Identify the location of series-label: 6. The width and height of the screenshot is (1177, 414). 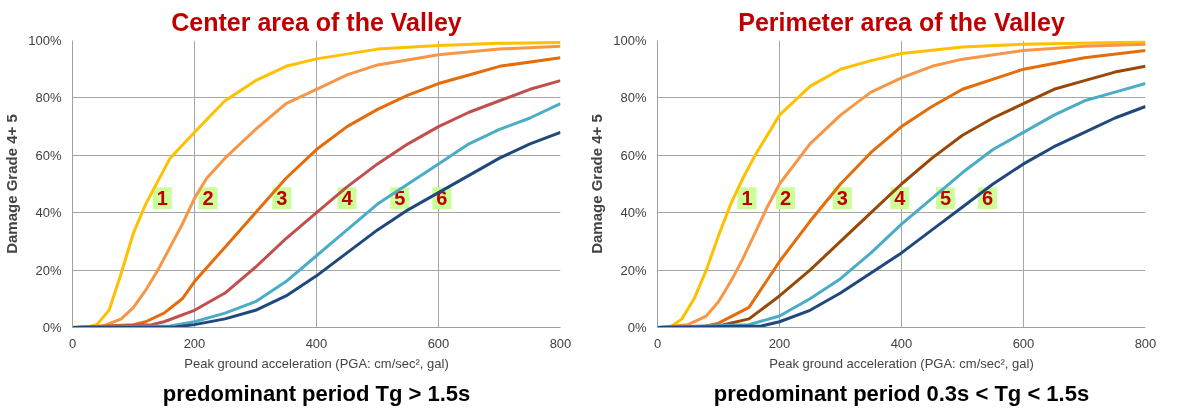
(987, 198).